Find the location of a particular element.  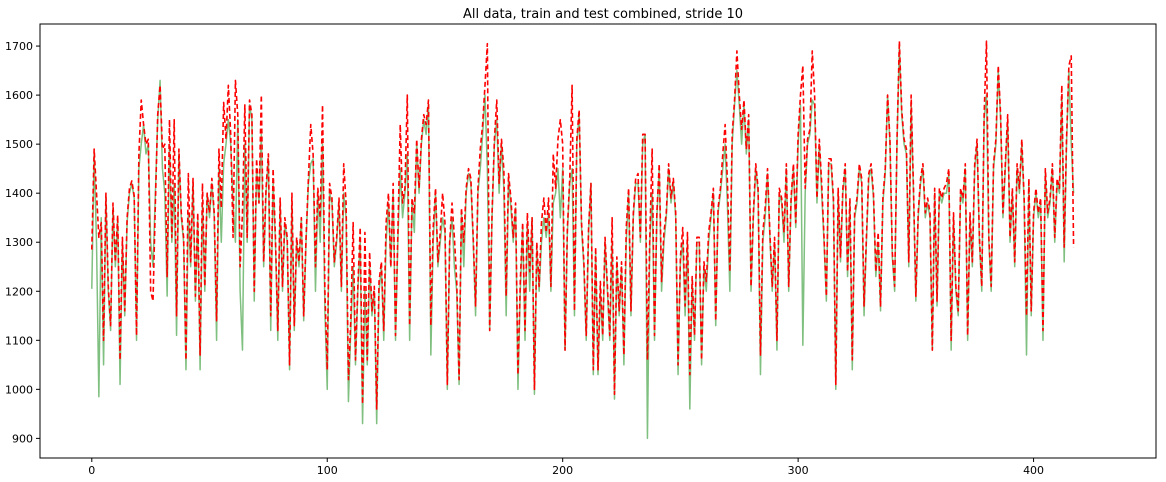

y-tick-label: 1300 is located at coordinates (19, 242).